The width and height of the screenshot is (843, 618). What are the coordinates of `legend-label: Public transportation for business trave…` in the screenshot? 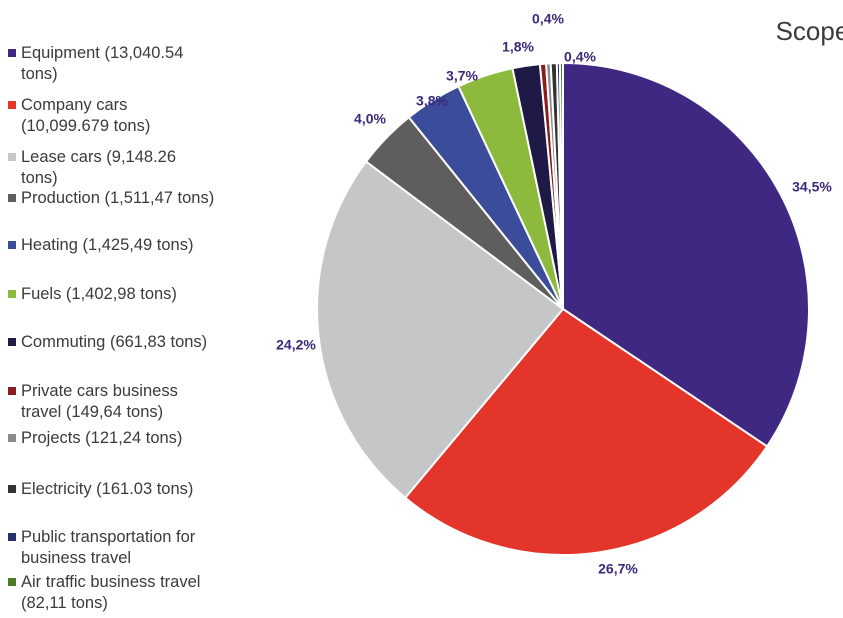 It's located at (108, 547).